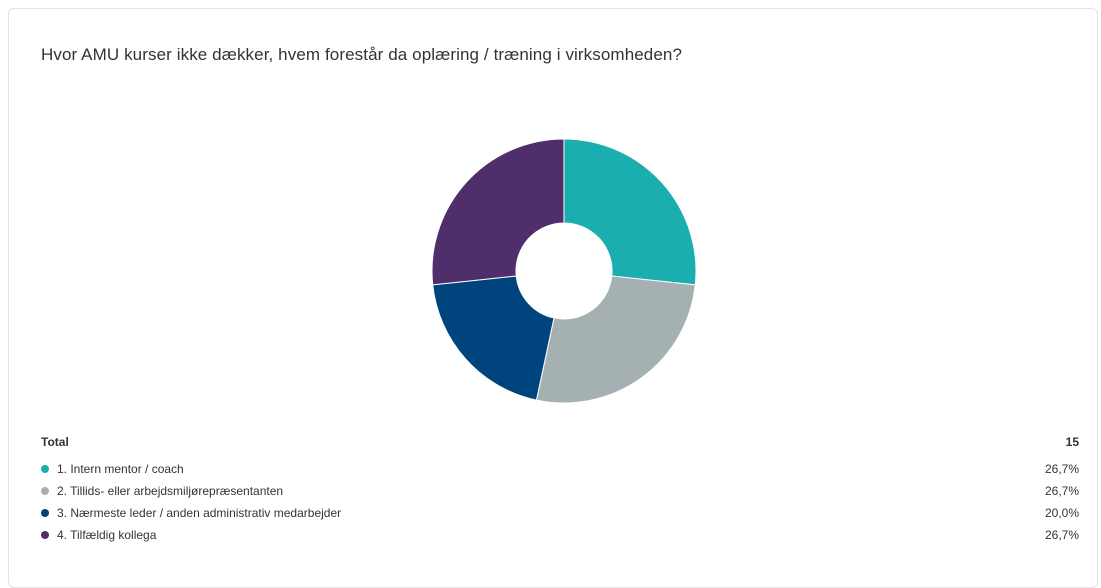 The height and width of the screenshot is (588, 1101). Describe the element at coordinates (560, 535) in the screenshot. I see `legend-item: 4. Tilfældig kollega 26,7%` at that location.